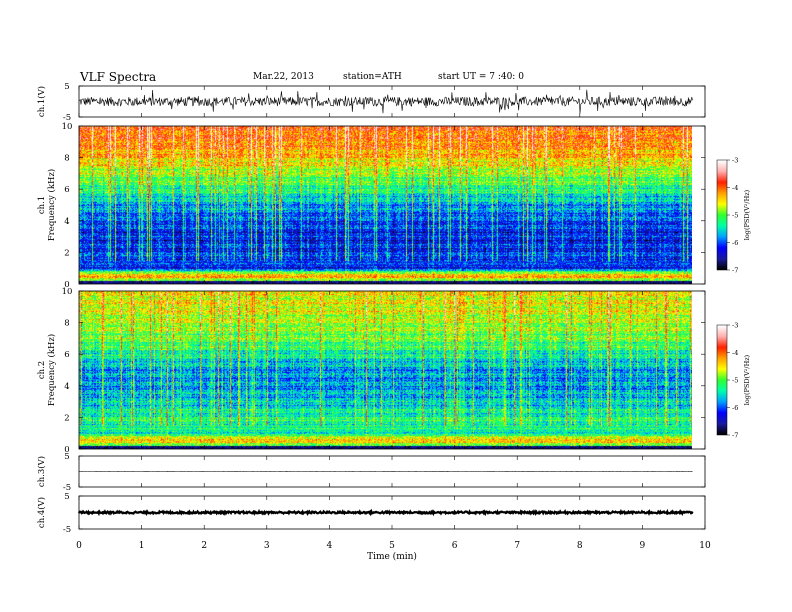 This screenshot has height=612, width=792. Describe the element at coordinates (735, 243) in the screenshot. I see `ch1-spectrogram-colorbar-tick-label: -6` at that location.